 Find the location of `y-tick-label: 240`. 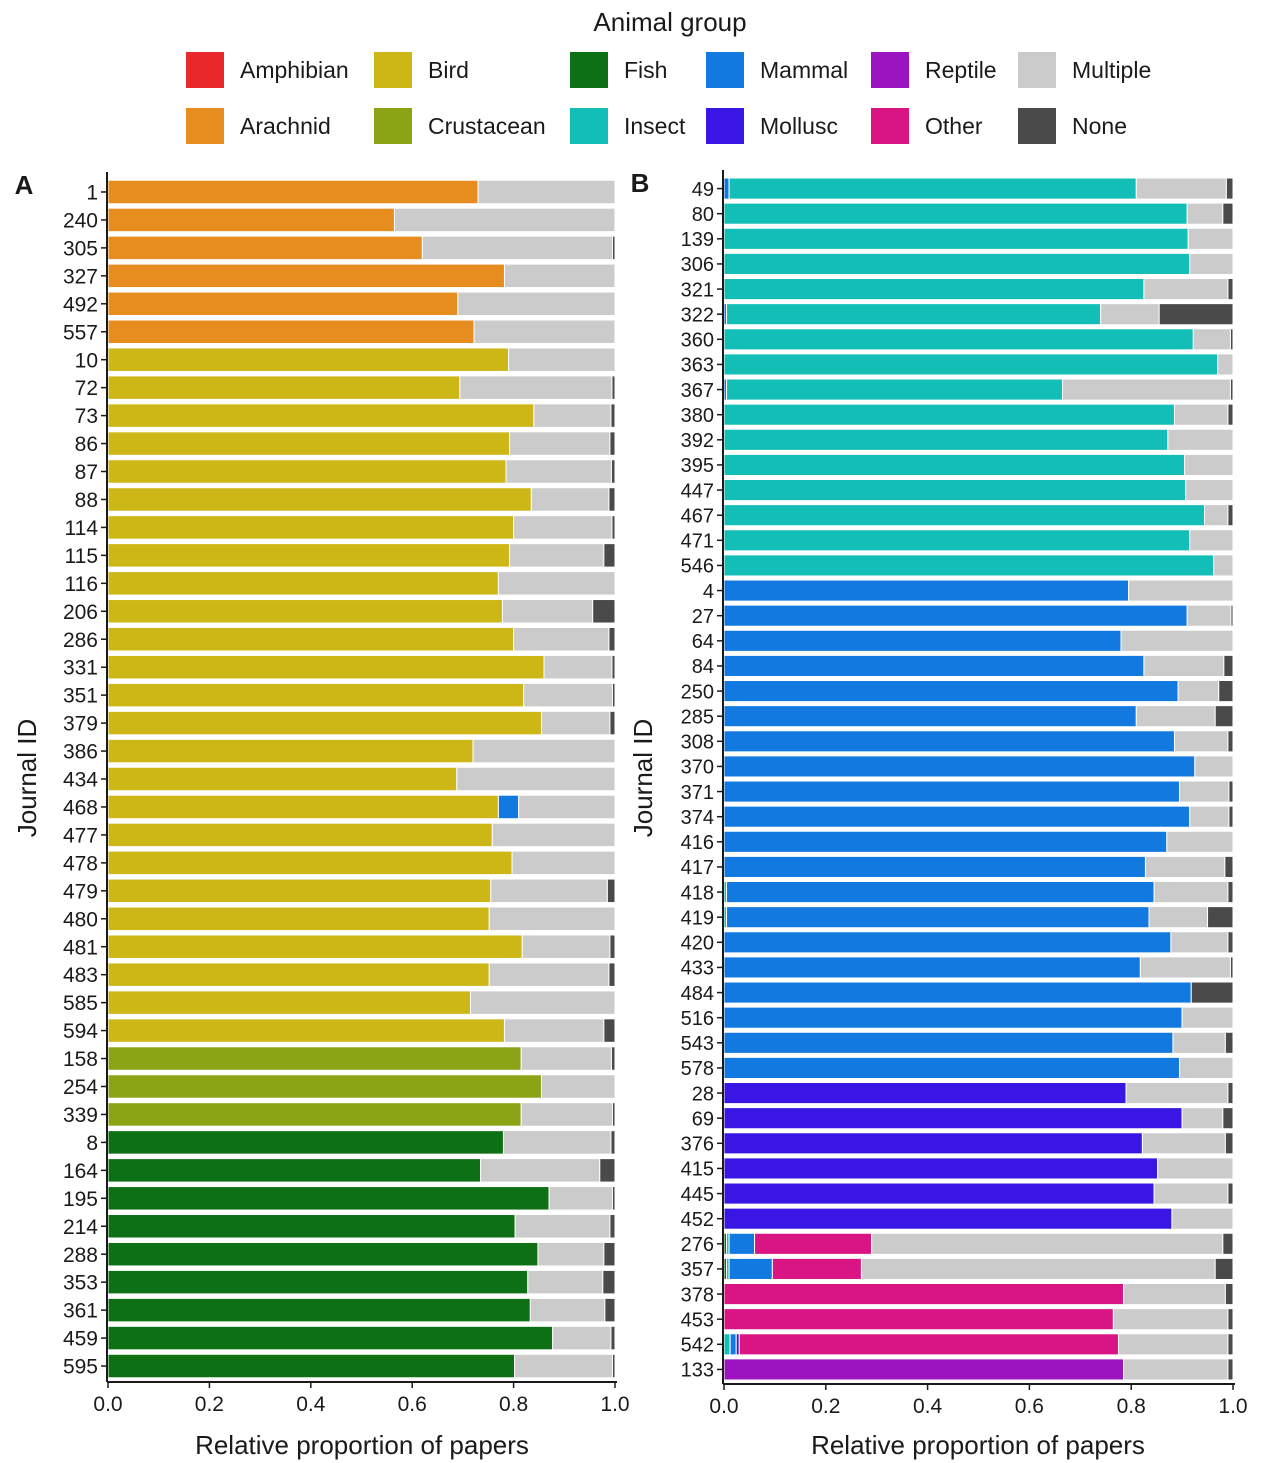

y-tick-label: 240 is located at coordinates (80, 220).